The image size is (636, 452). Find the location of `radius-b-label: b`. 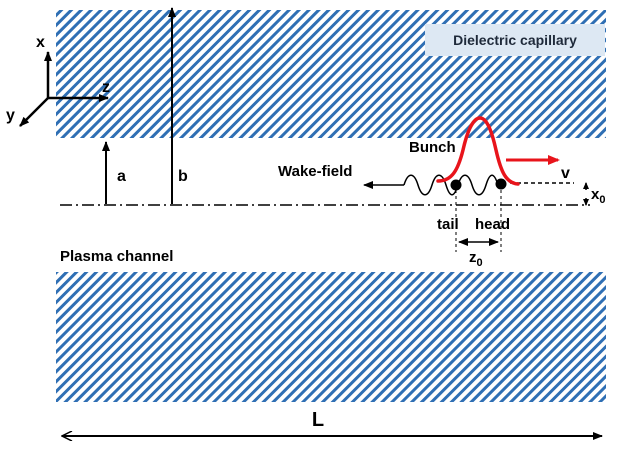

radius-b-label: b is located at coordinates (183, 176).